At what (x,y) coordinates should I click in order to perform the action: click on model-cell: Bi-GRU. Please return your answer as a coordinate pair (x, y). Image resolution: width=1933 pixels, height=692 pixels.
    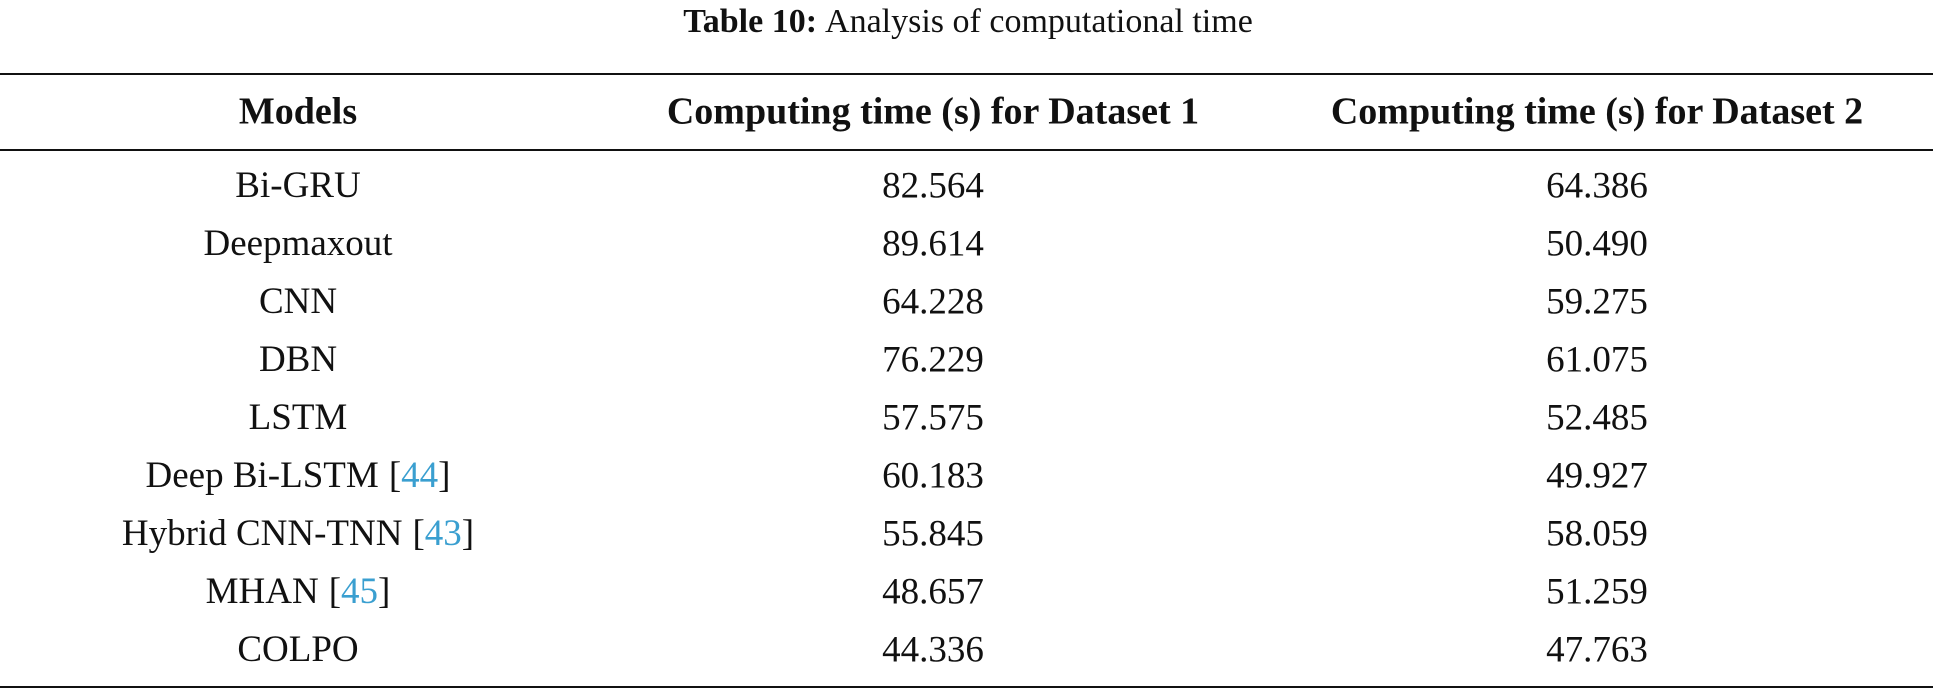
    Looking at the image, I should click on (297, 185).